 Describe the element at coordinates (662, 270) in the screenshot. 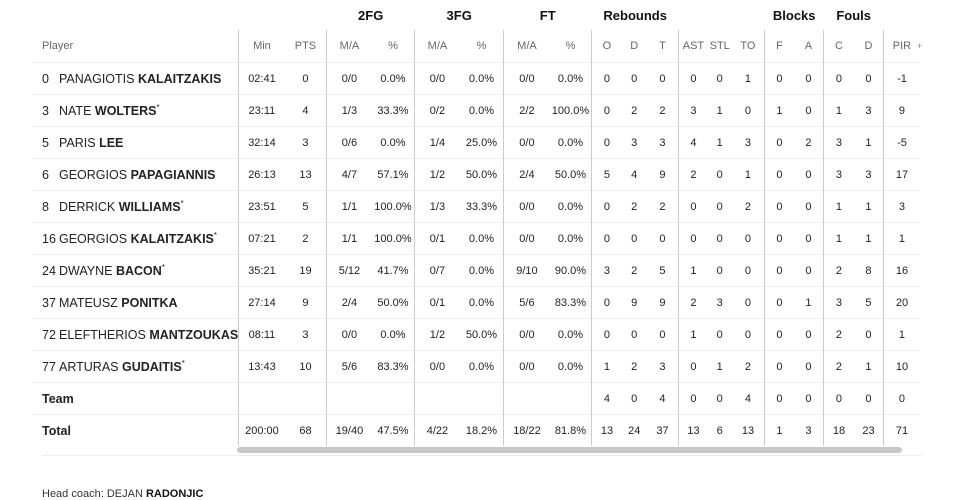

I see `stat-cell-t: 5` at that location.